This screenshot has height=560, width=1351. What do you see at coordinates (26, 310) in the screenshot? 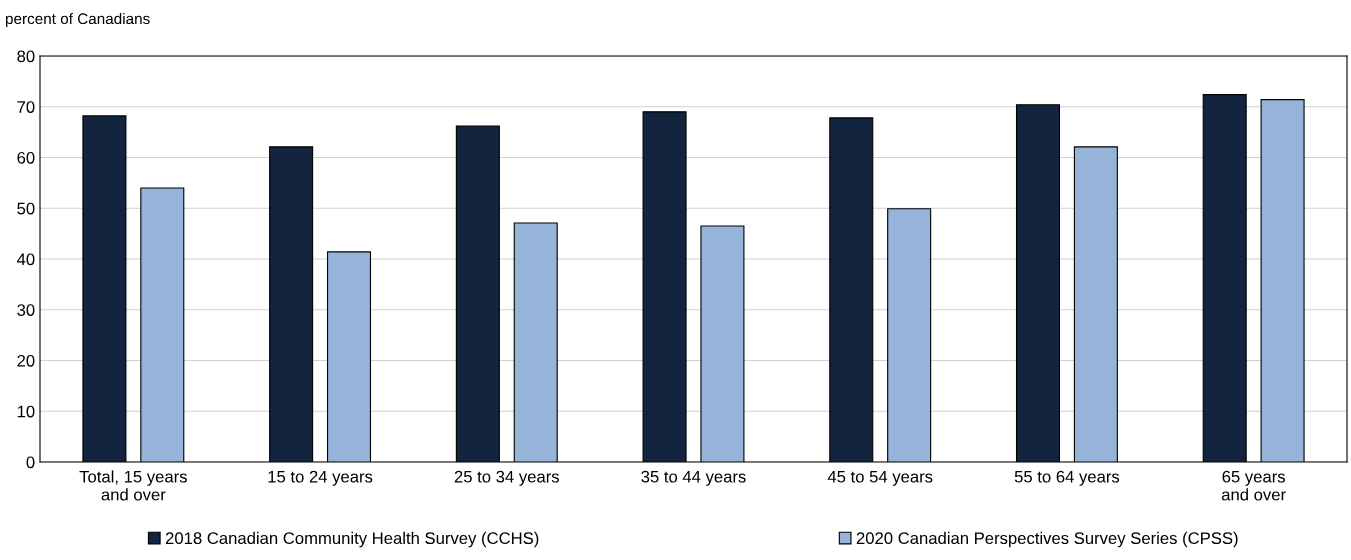
I see `y-tick-label: 30` at bounding box center [26, 310].